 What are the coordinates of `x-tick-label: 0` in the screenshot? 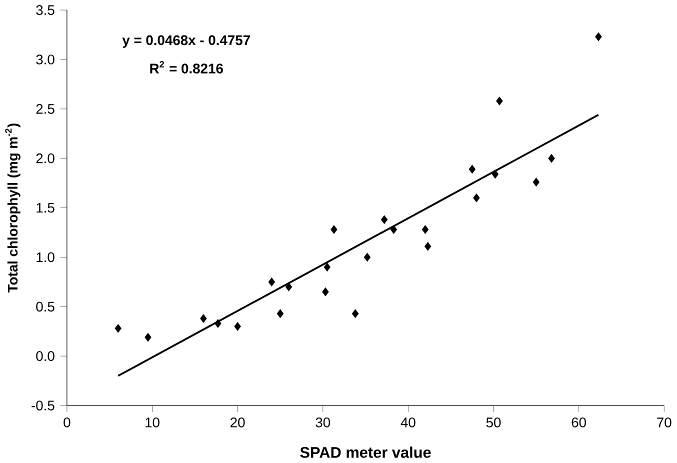 It's located at (67, 423).